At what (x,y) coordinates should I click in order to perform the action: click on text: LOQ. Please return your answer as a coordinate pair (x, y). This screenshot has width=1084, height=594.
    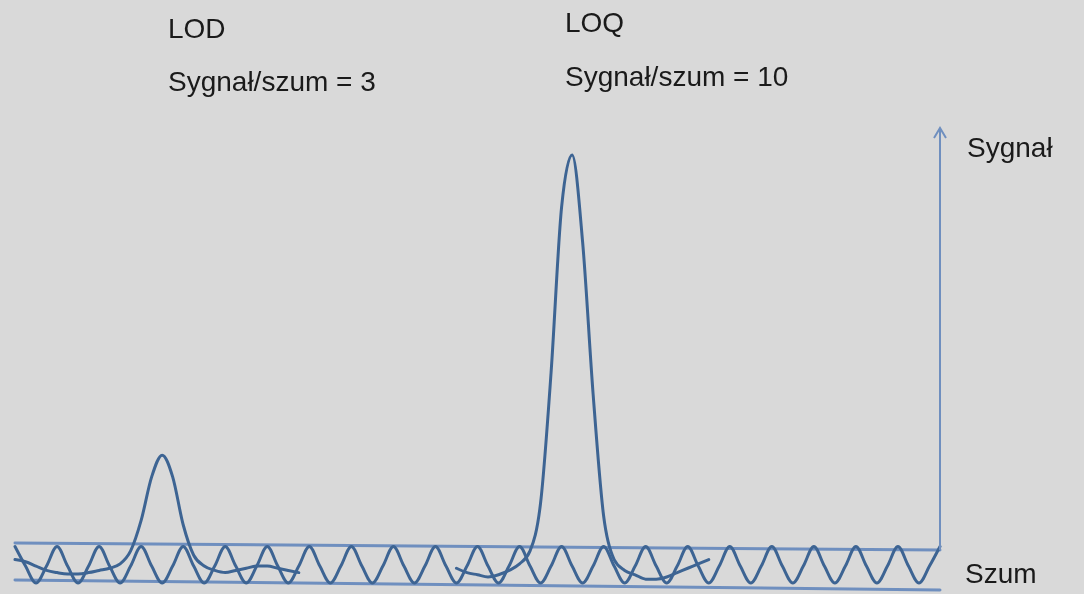
    Looking at the image, I should click on (595, 22).